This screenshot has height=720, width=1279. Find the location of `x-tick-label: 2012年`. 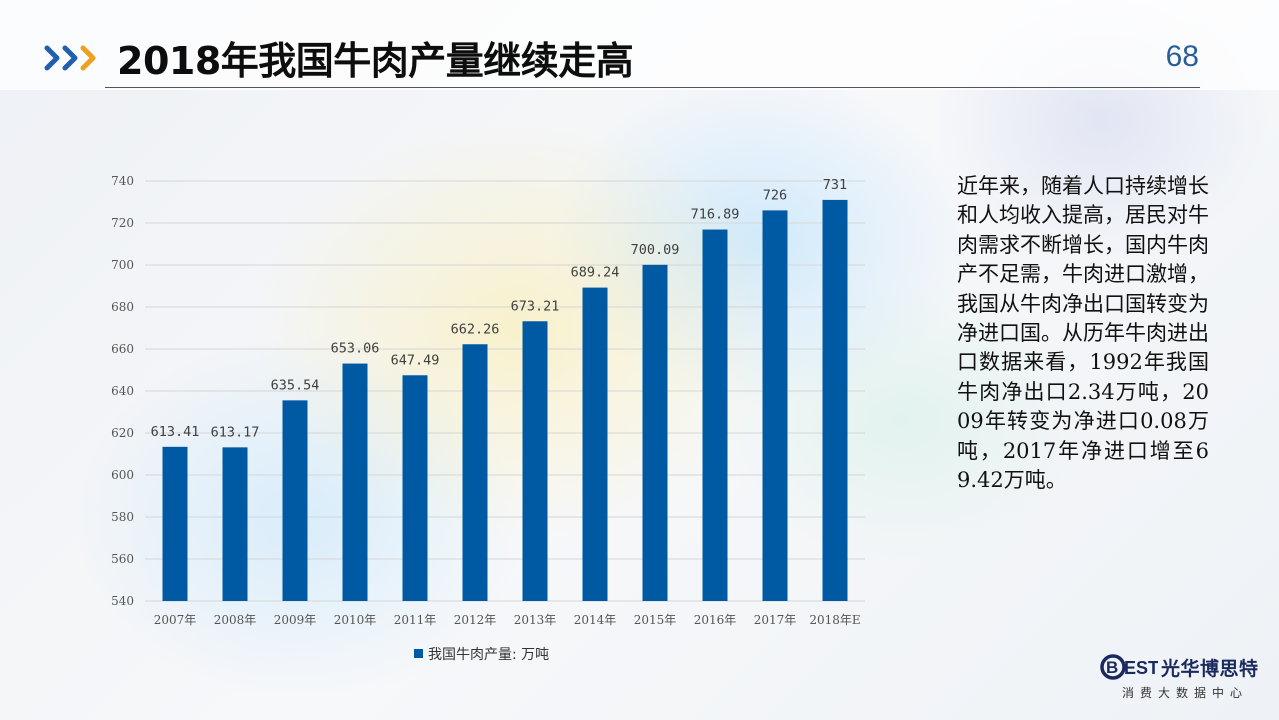

x-tick-label: 2012年 is located at coordinates (475, 620).